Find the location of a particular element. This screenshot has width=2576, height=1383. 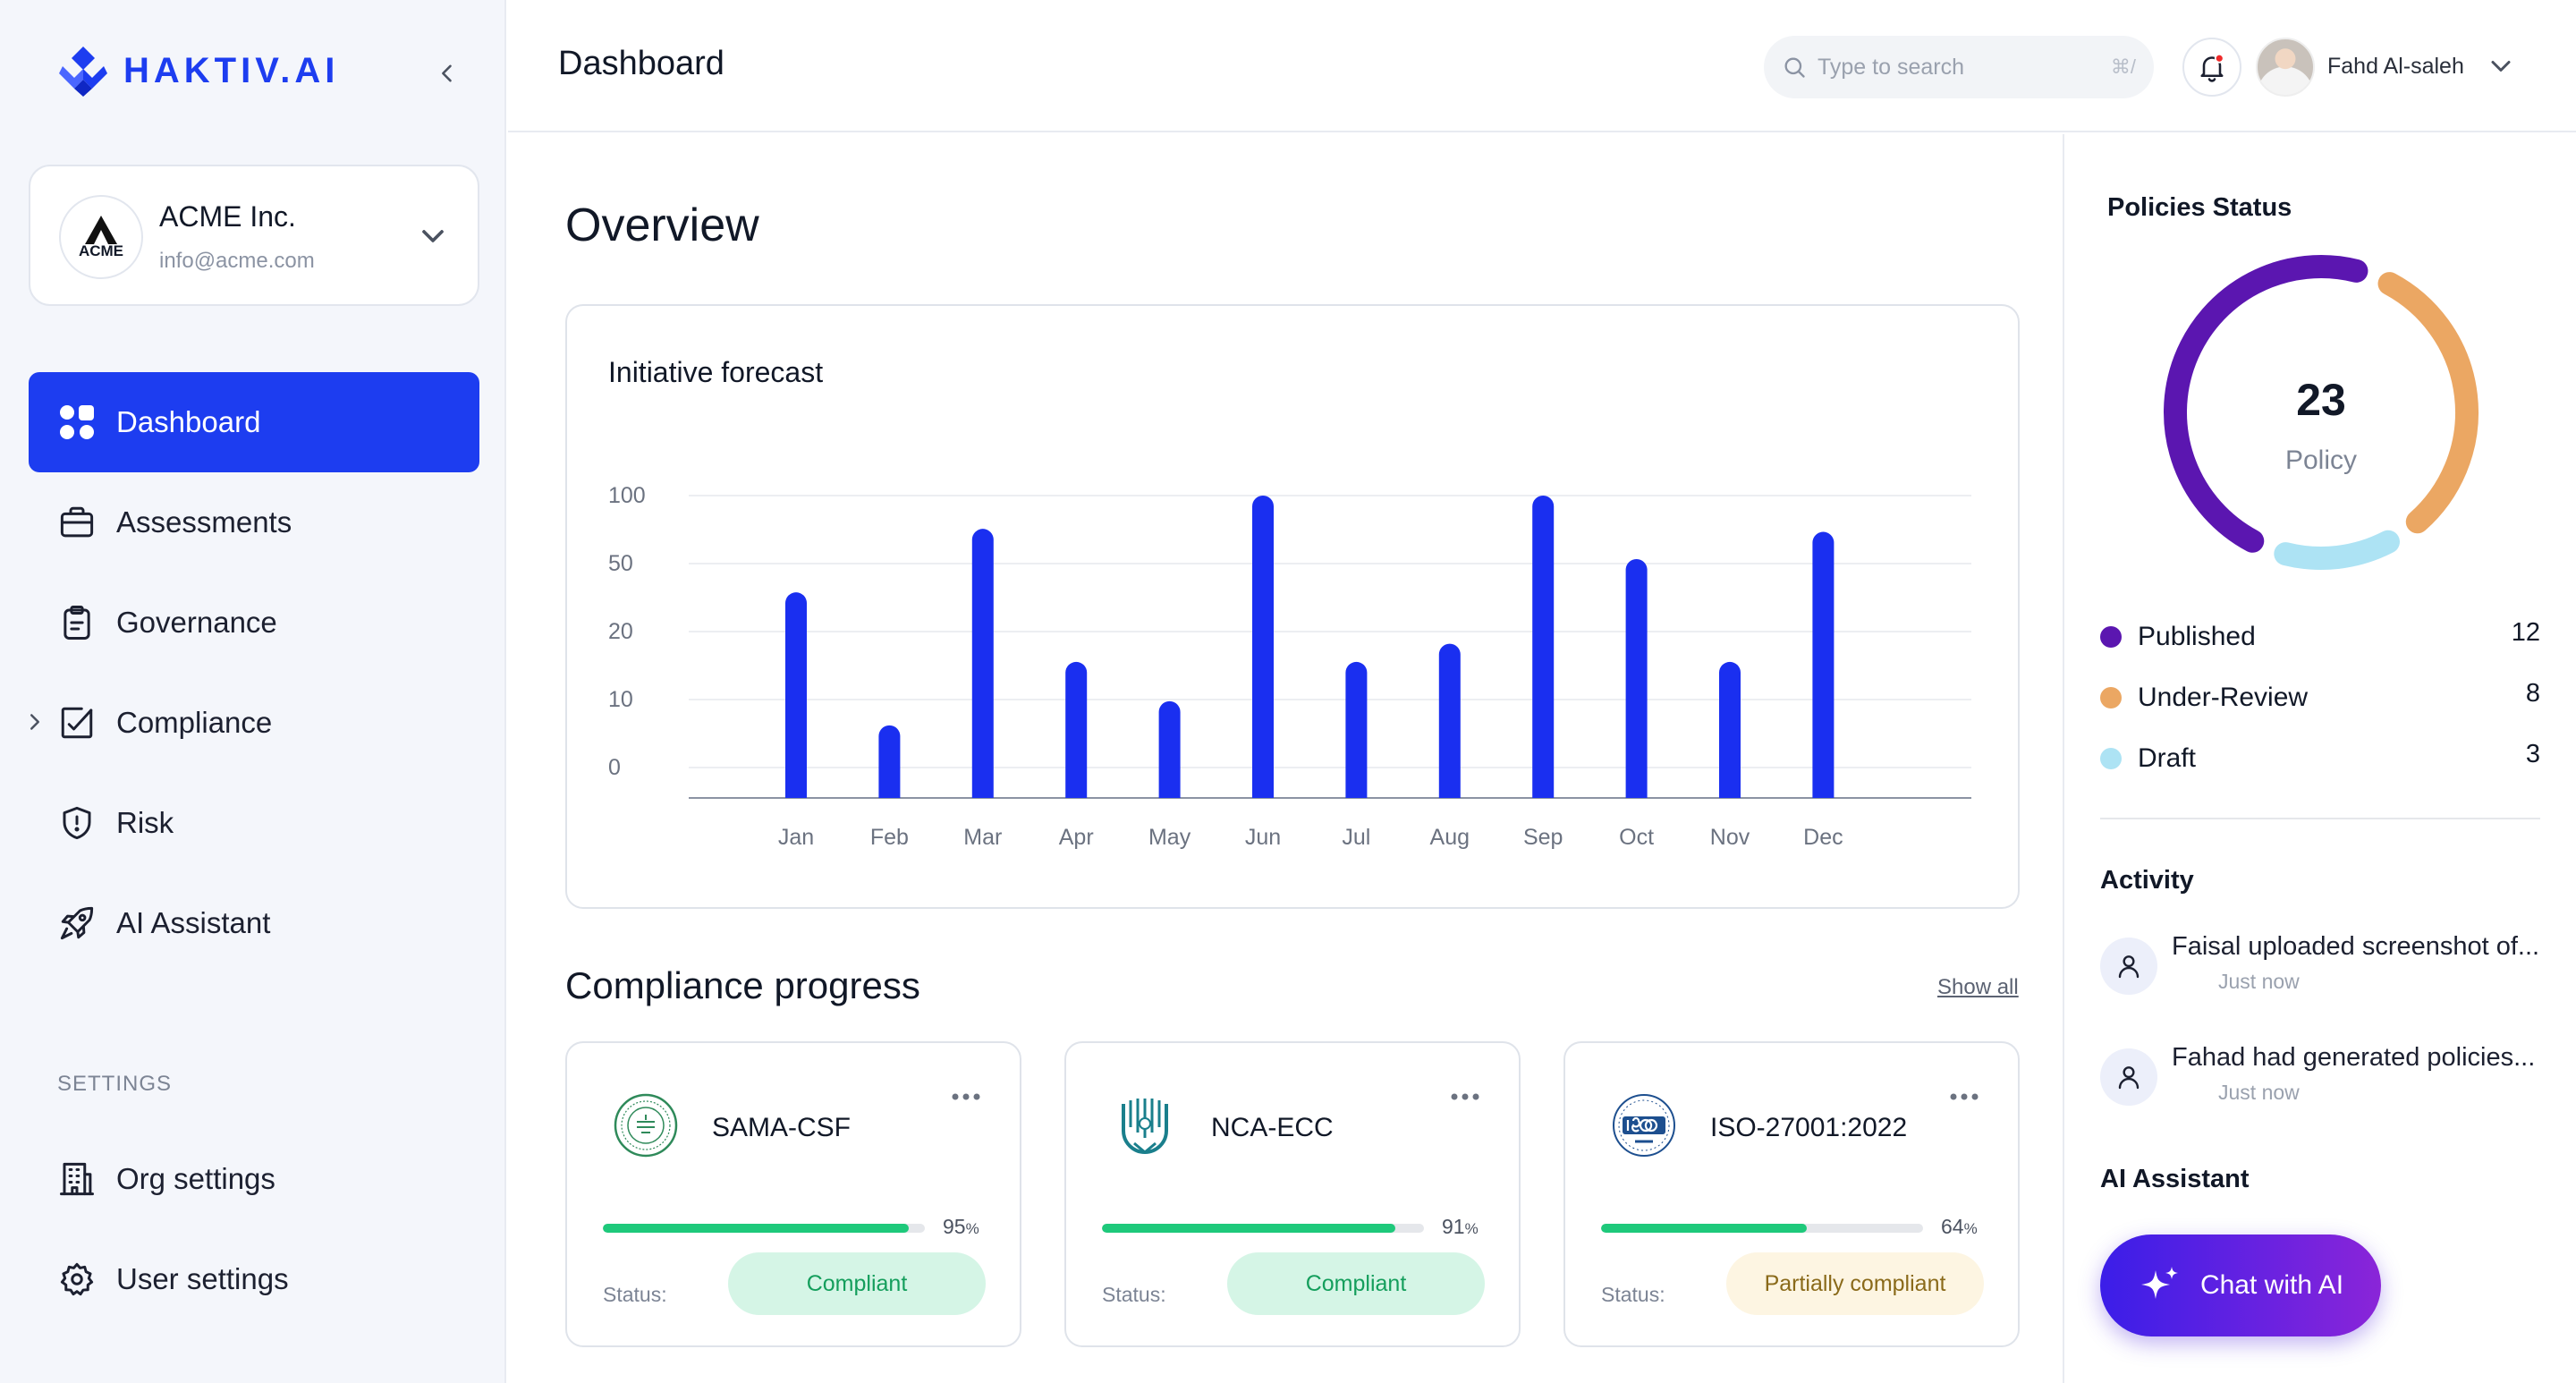

framework-card-nca: NCA-ECC 91% Status: Compliant is located at coordinates (1292, 1194).